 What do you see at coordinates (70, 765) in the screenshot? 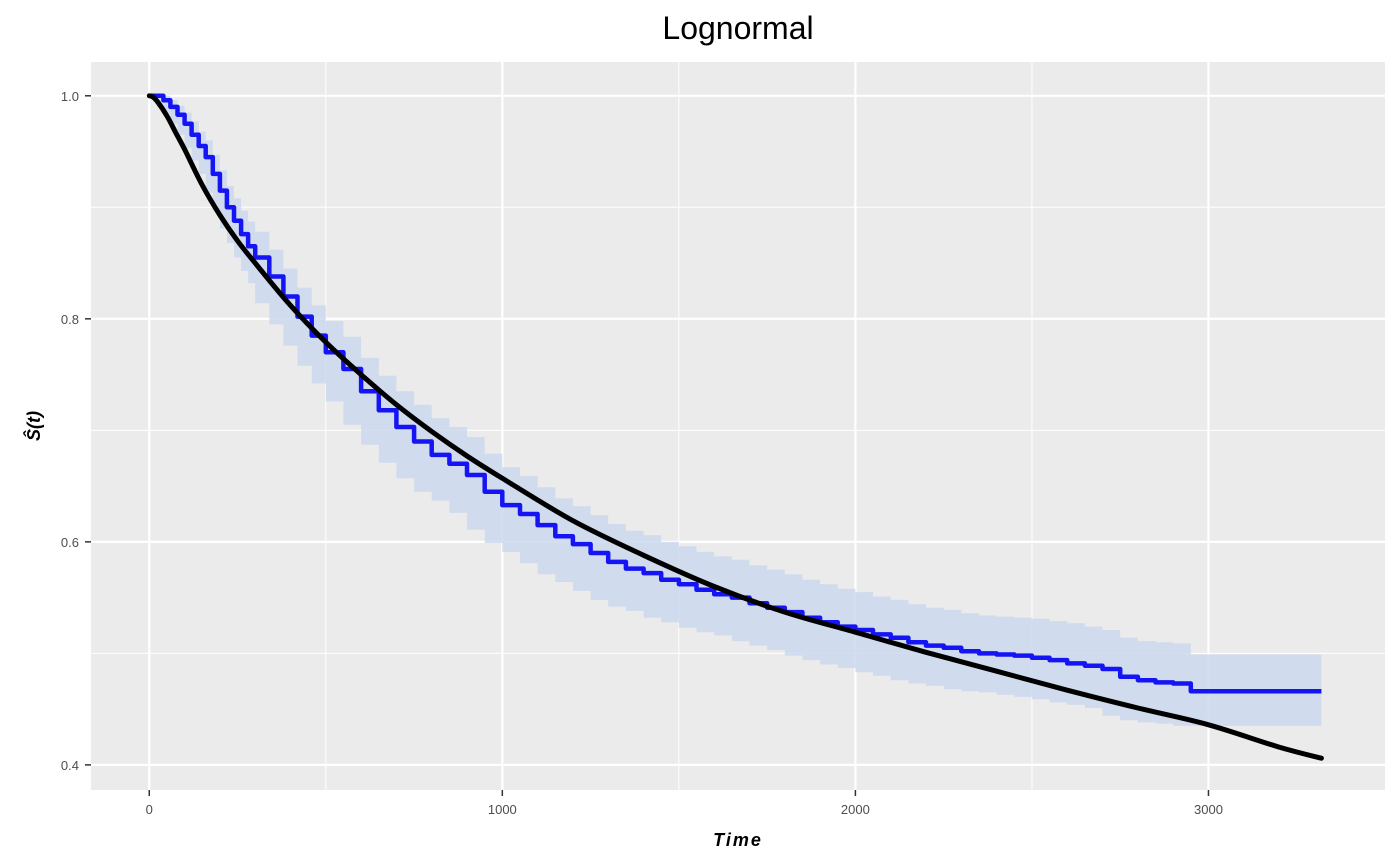
I see `y-tick-label: 0.4` at bounding box center [70, 765].